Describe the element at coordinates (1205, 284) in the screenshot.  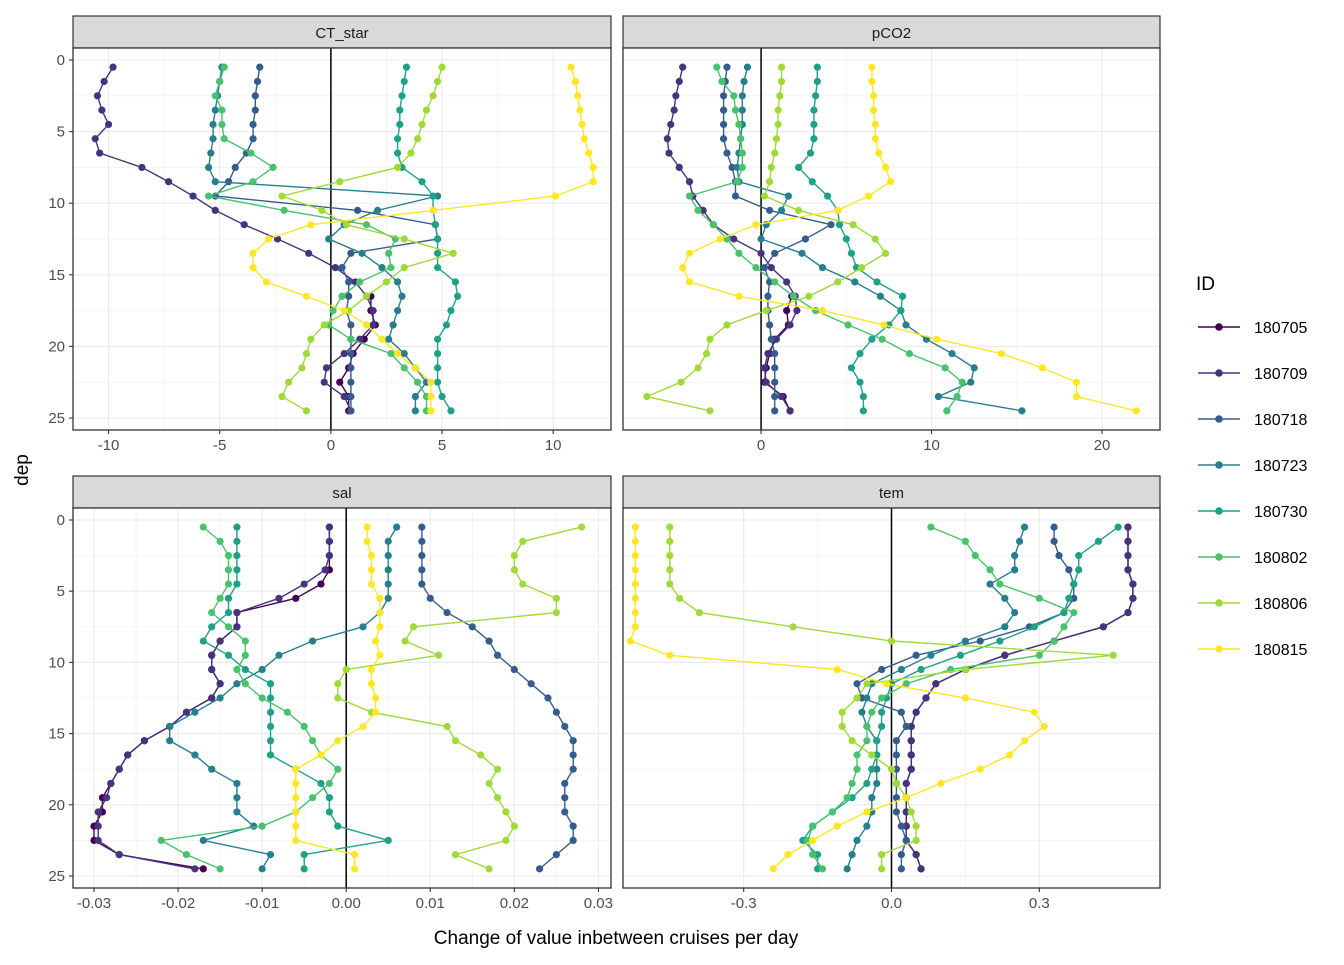
I see `legend-title: ID` at that location.